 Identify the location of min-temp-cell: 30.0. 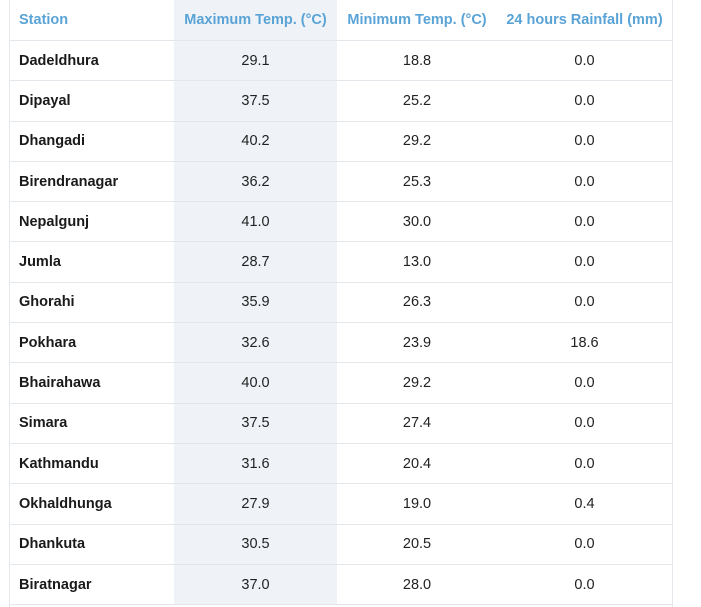
(417, 222).